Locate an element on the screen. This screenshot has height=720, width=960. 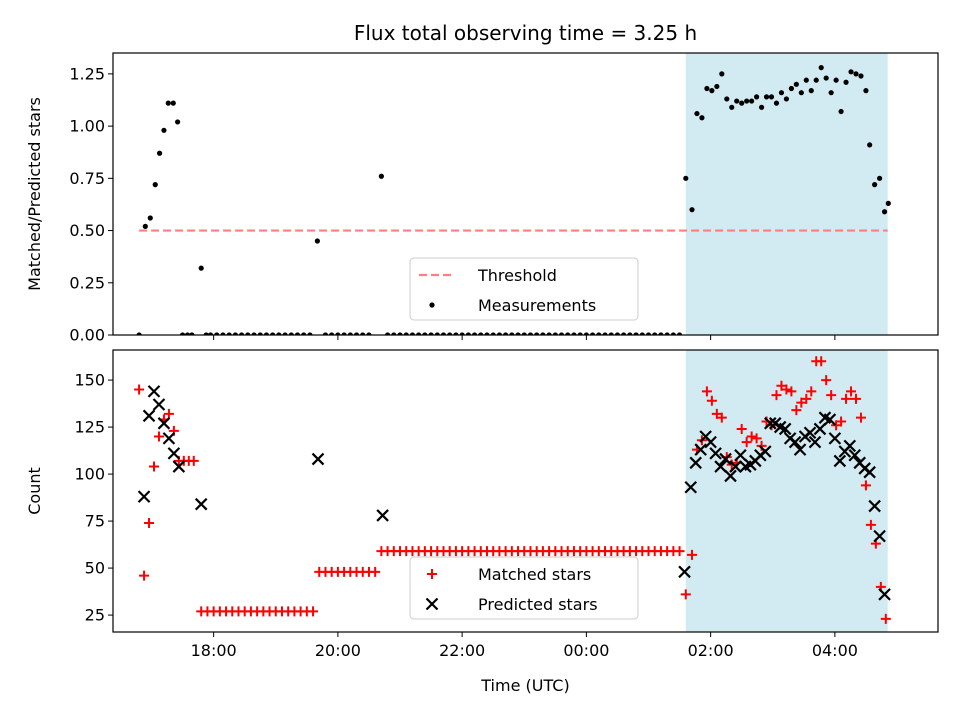
bottom-xtick-label-1: 20:00 is located at coordinates (338, 650).